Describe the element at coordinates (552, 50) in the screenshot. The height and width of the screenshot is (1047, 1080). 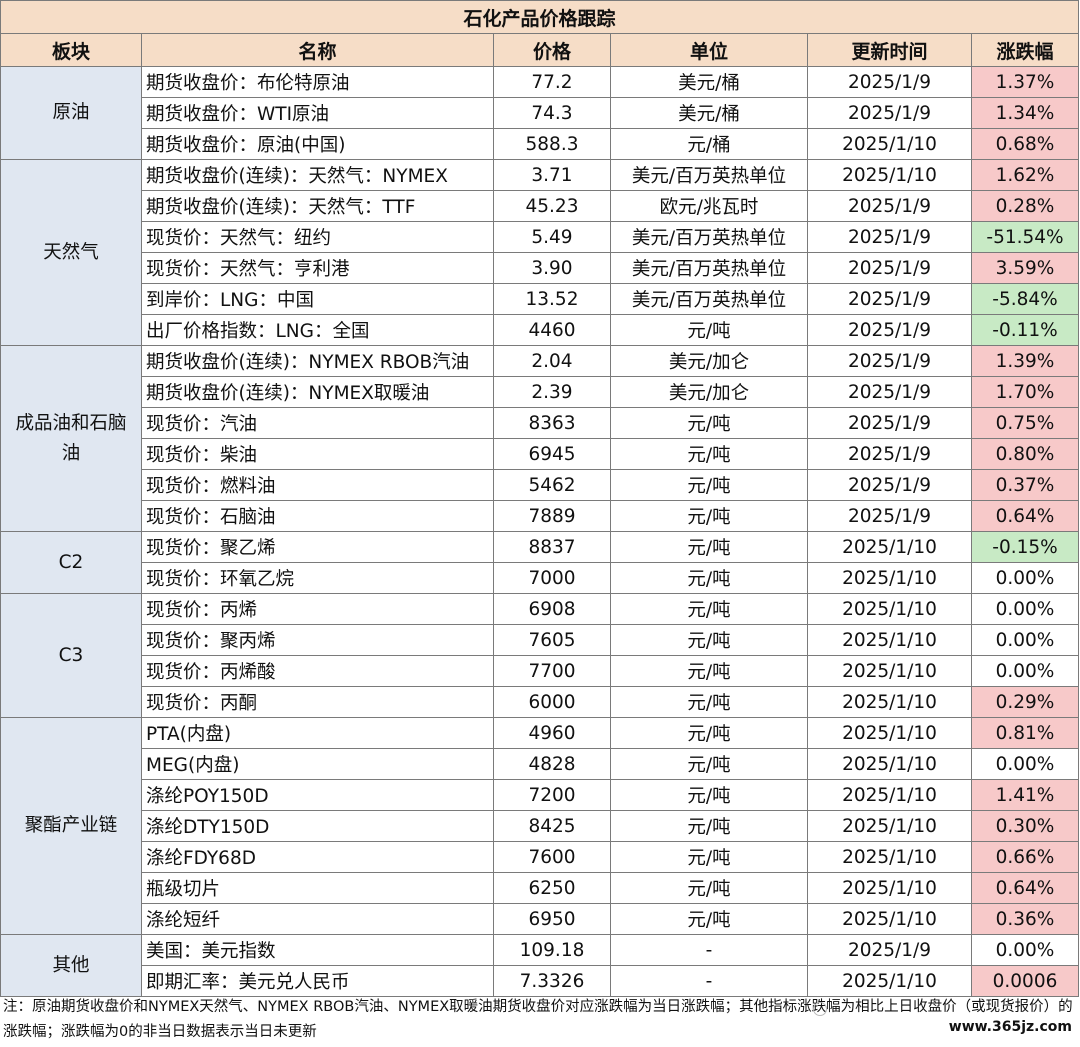
I see `col-header-price: 价格` at that location.